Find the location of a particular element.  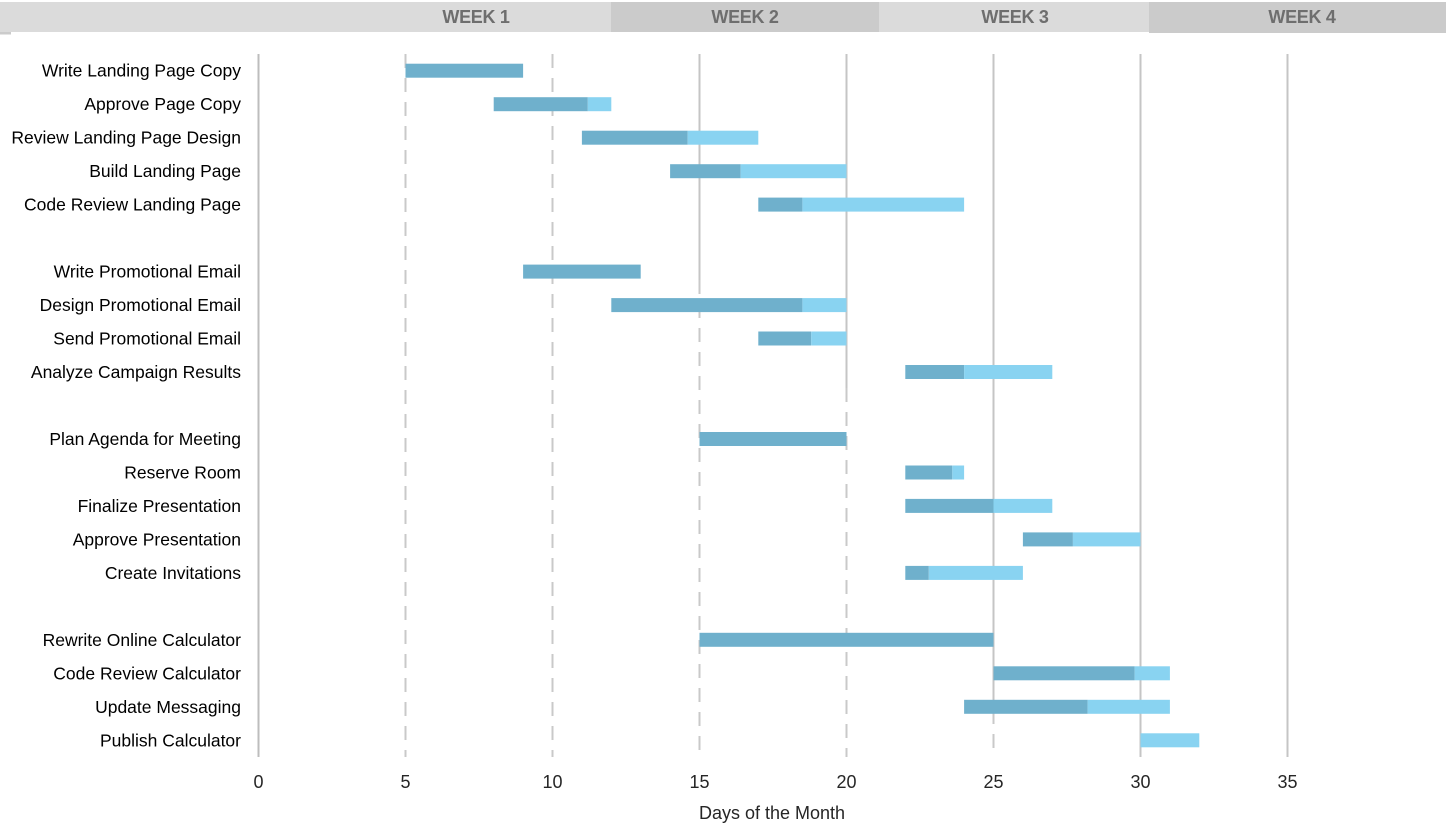

svg-text: 5 is located at coordinates (405, 782).